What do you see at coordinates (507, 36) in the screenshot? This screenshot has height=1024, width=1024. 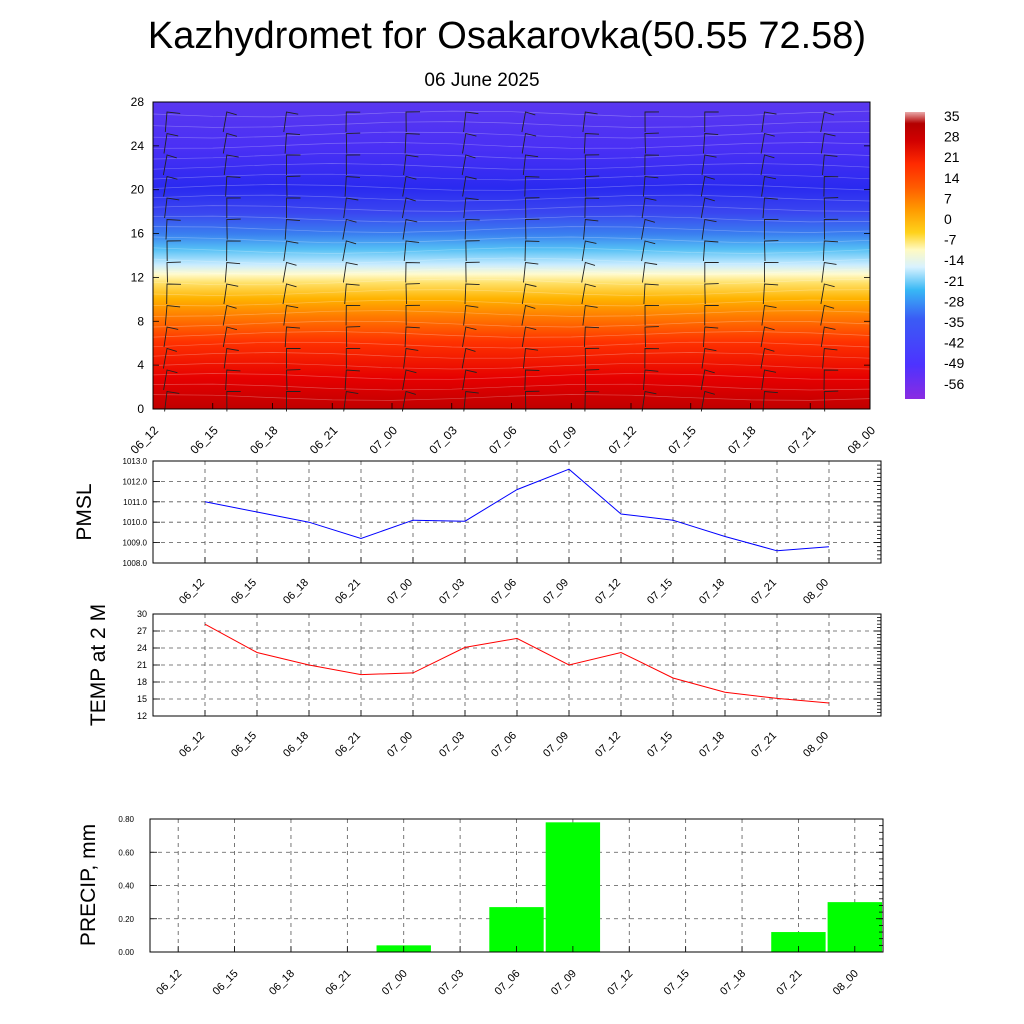 I see `chart-title: Kazhydromet for Osakarovka(50.55 72.58)` at bounding box center [507, 36].